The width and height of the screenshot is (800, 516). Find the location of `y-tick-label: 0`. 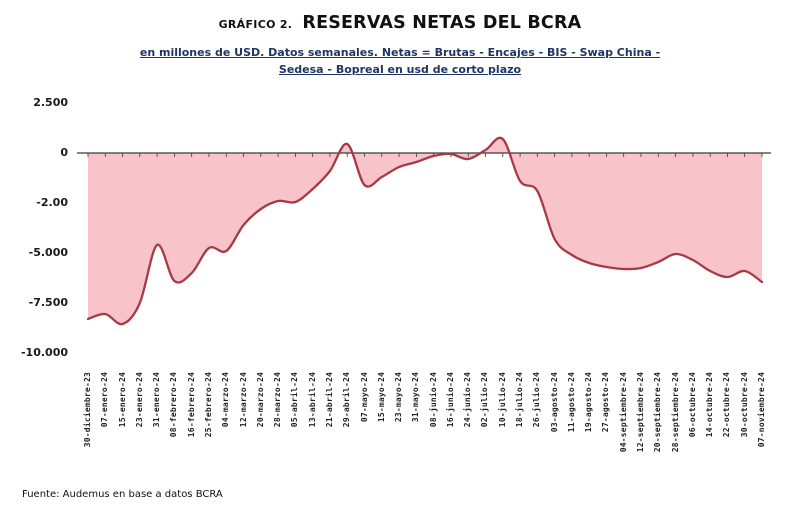

y-tick-label: 0 is located at coordinates (64, 152).